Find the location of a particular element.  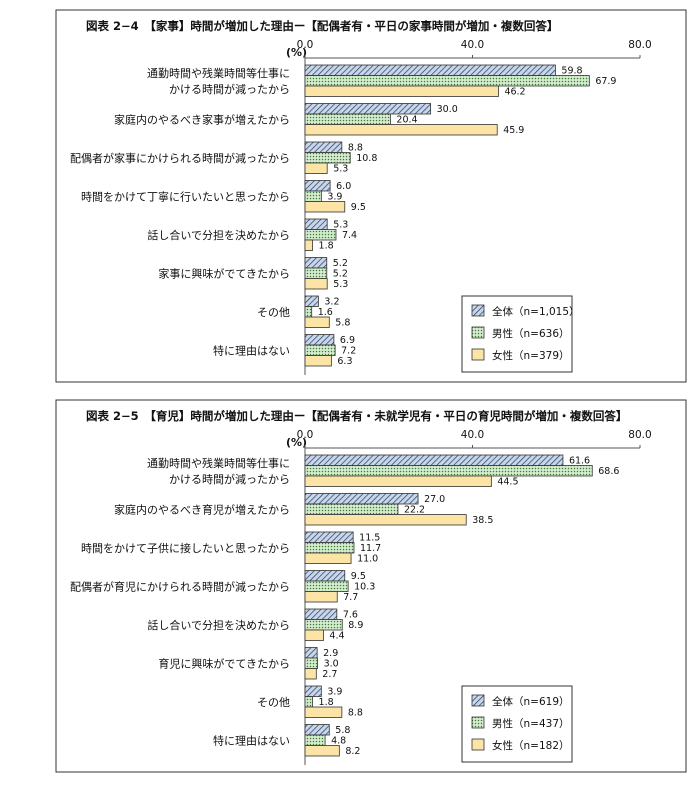

unit-label: (%) is located at coordinates (296, 442).